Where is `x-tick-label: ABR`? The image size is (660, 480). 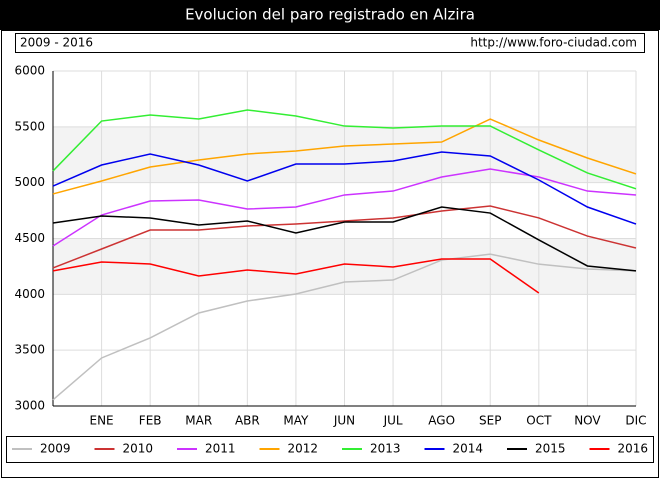
x-tick-label: ABR is located at coordinates (247, 421).